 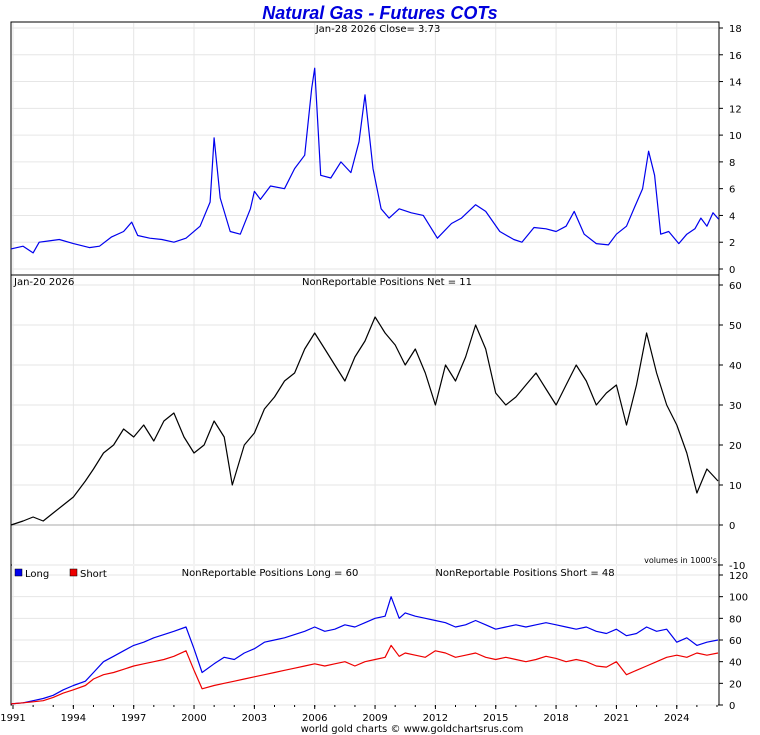 I want to click on x-tick-label: 2003, so click(x=254, y=718).